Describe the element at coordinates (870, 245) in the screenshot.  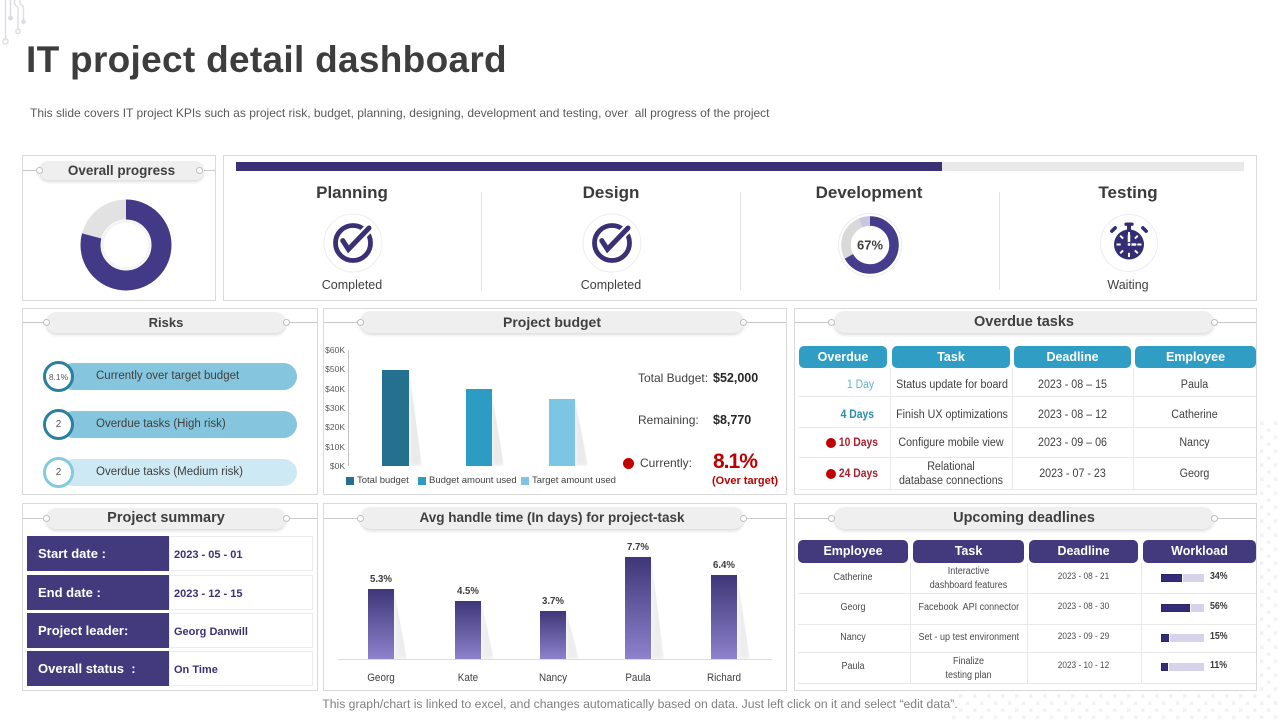
I see `svg-text: 67%` at that location.